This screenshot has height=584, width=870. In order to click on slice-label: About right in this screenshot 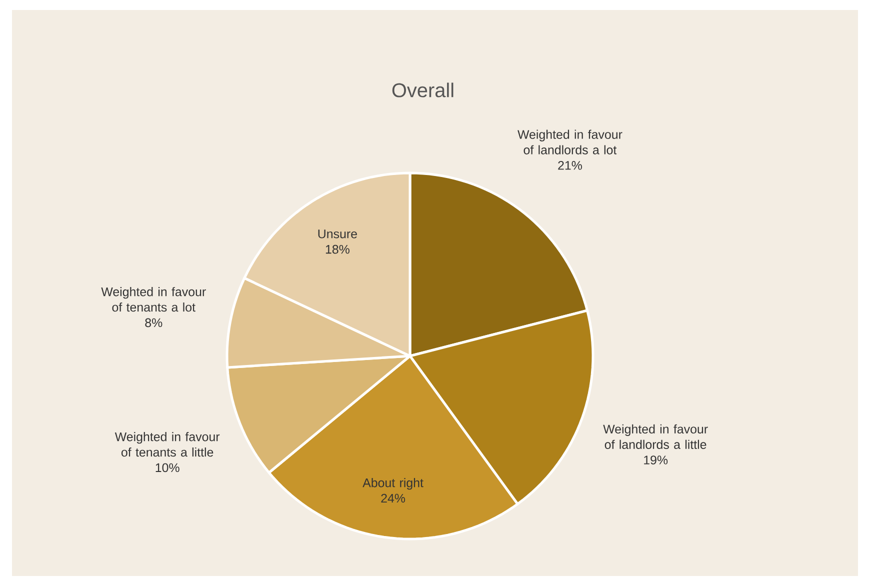, I will do `click(393, 484)`.